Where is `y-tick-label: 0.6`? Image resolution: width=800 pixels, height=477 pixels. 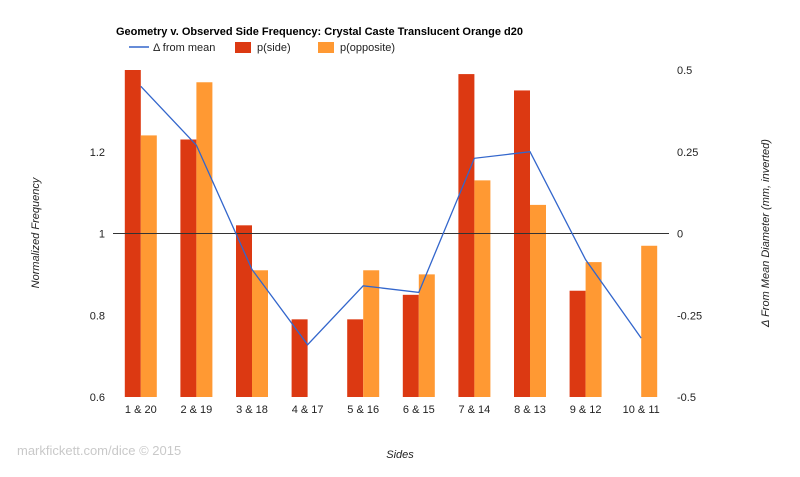 y-tick-label: 0.6 is located at coordinates (97, 398).